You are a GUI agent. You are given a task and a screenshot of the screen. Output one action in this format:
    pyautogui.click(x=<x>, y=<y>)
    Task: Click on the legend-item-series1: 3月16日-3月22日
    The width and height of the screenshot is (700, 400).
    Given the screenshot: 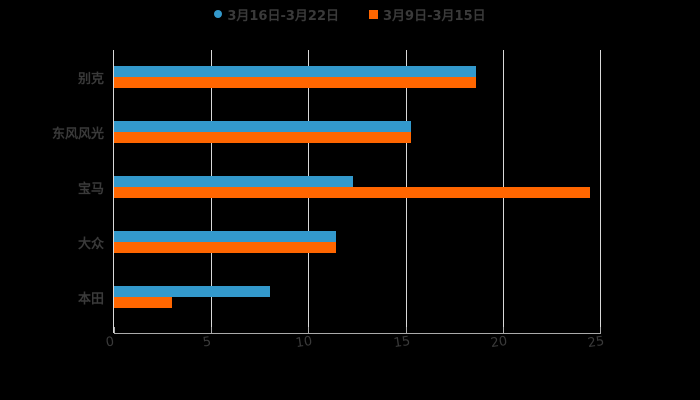 What is the action you would take?
    pyautogui.click(x=276, y=14)
    